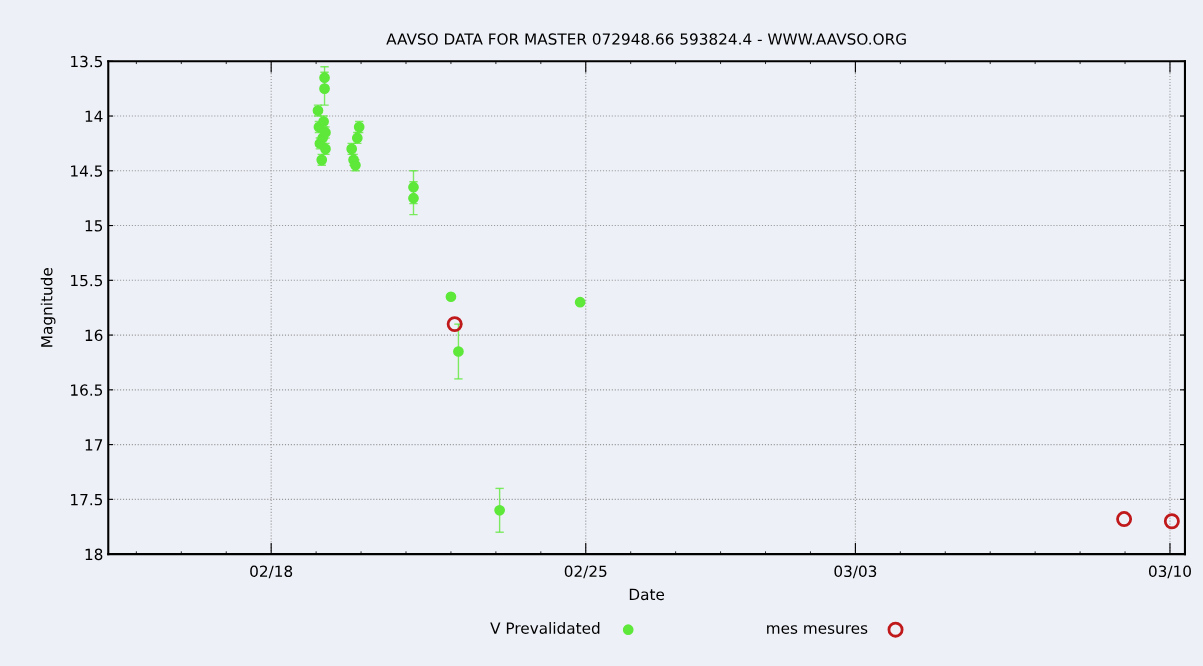  I want to click on y-tick-label: 14.5, so click(87, 171).